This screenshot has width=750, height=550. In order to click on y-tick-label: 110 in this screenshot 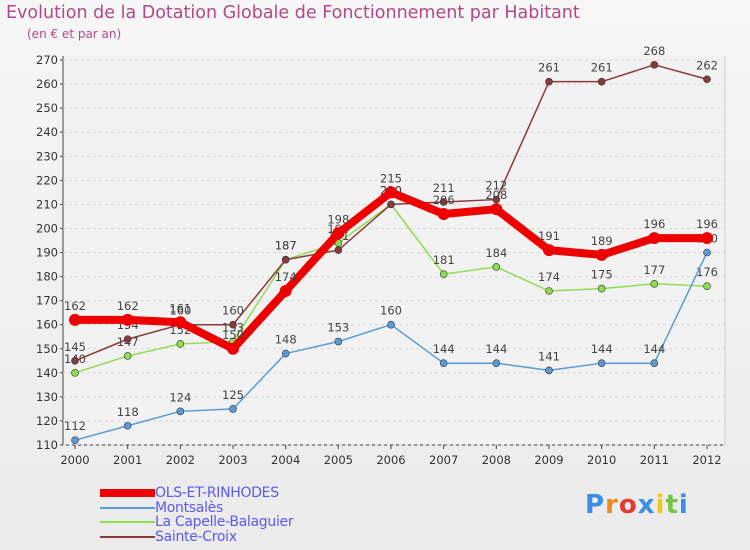, I will do `click(47, 445)`.